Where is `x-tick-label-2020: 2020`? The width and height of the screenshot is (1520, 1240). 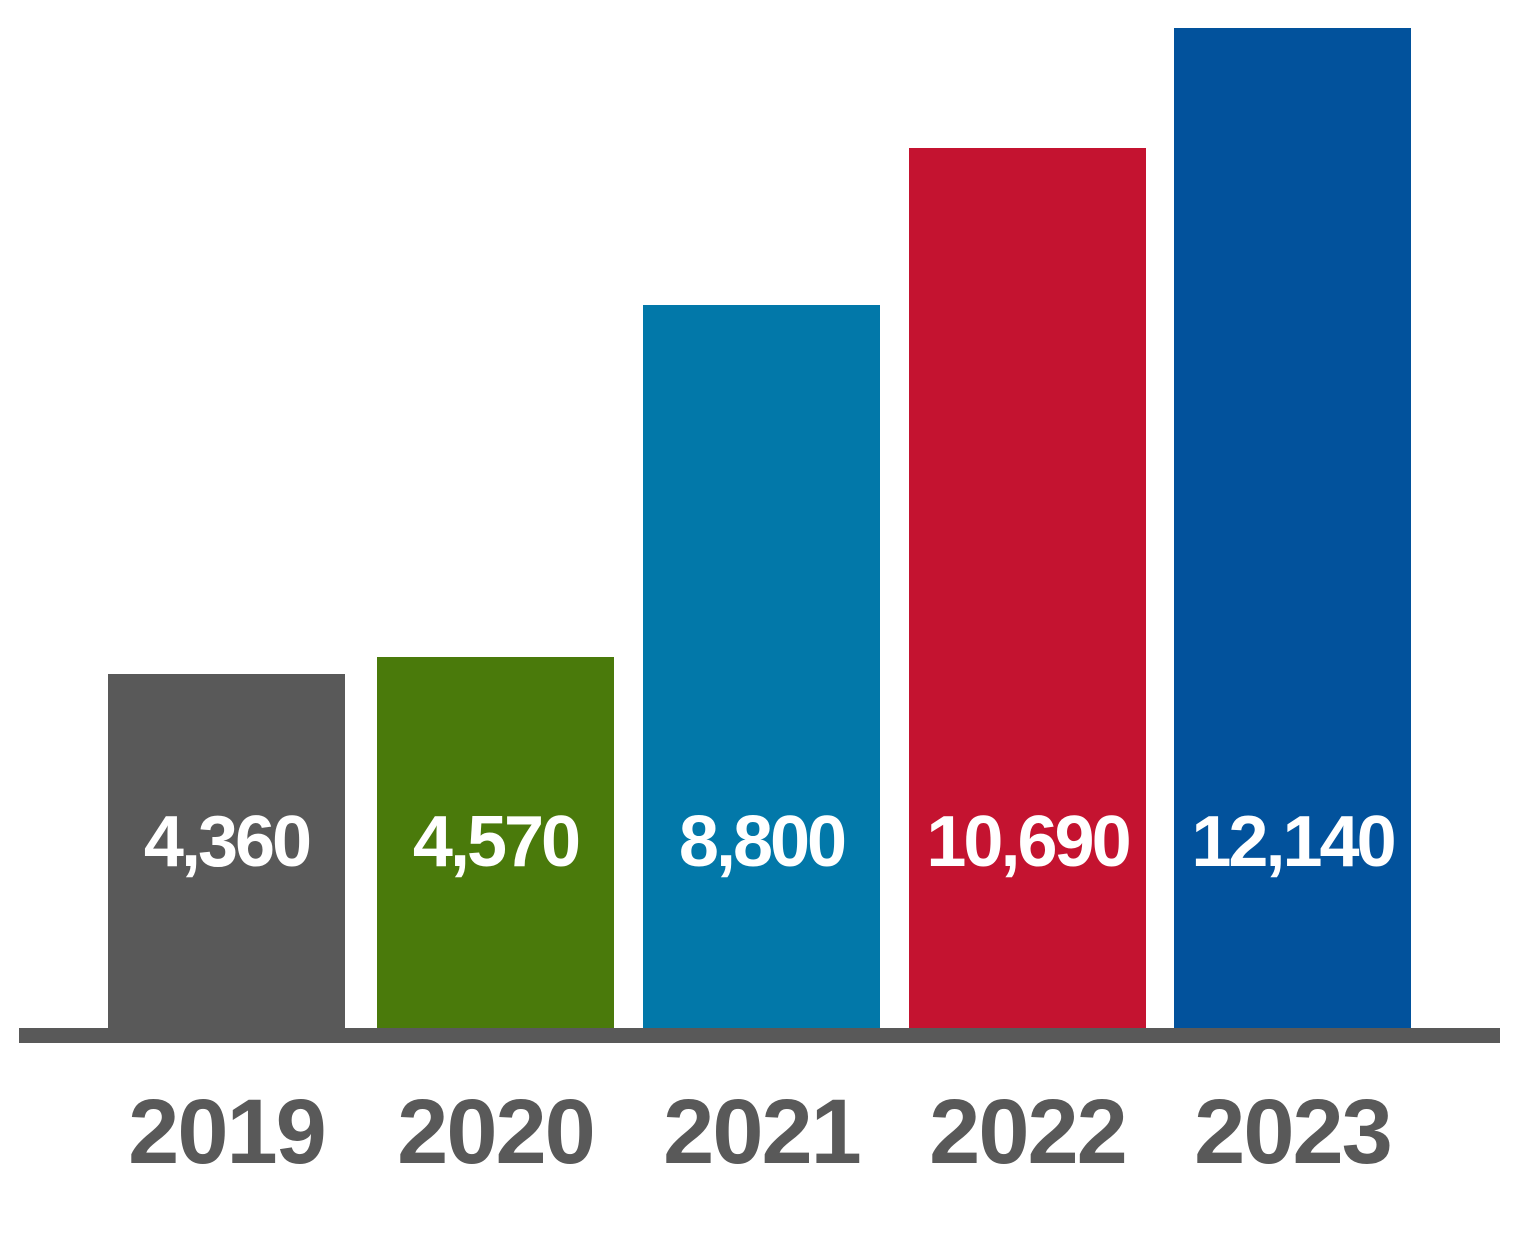 x-tick-label-2020: 2020 is located at coordinates (496, 1132).